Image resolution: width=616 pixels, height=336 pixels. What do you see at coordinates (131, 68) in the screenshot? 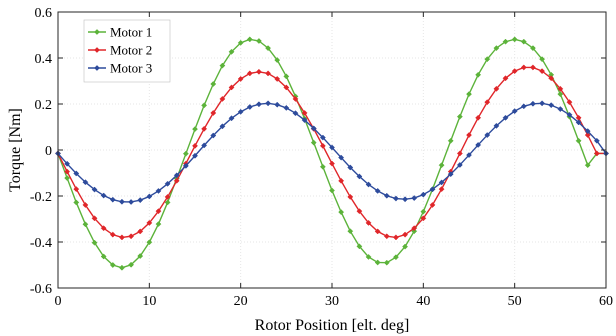
I see `legend-label: Motor 3` at bounding box center [131, 68].